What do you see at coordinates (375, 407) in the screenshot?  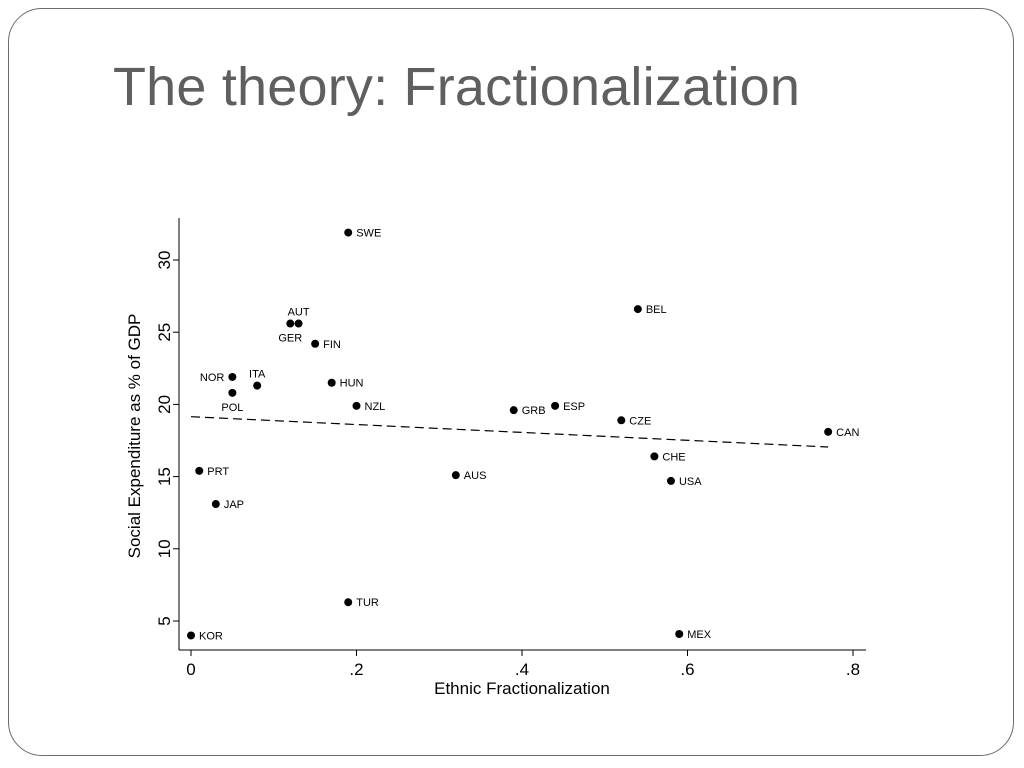 I see `point-label-nzl: NZL` at bounding box center [375, 407].